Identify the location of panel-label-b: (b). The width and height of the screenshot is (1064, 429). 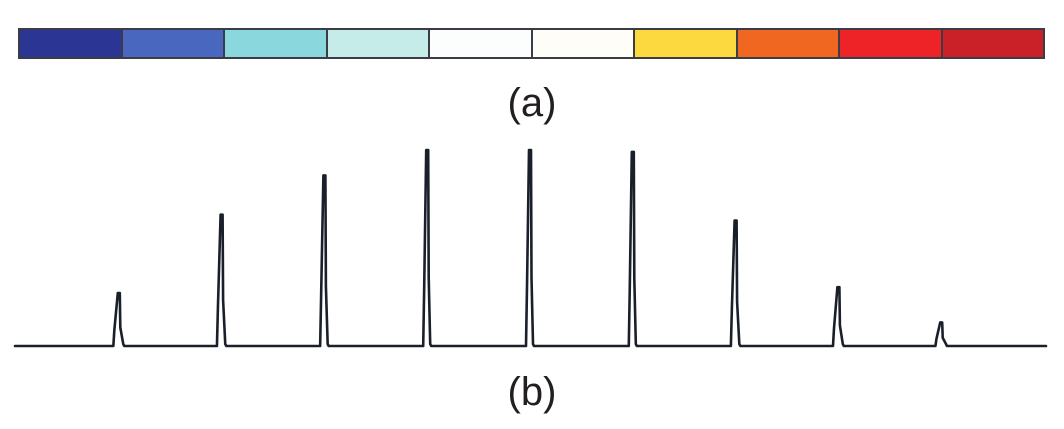
(532, 392).